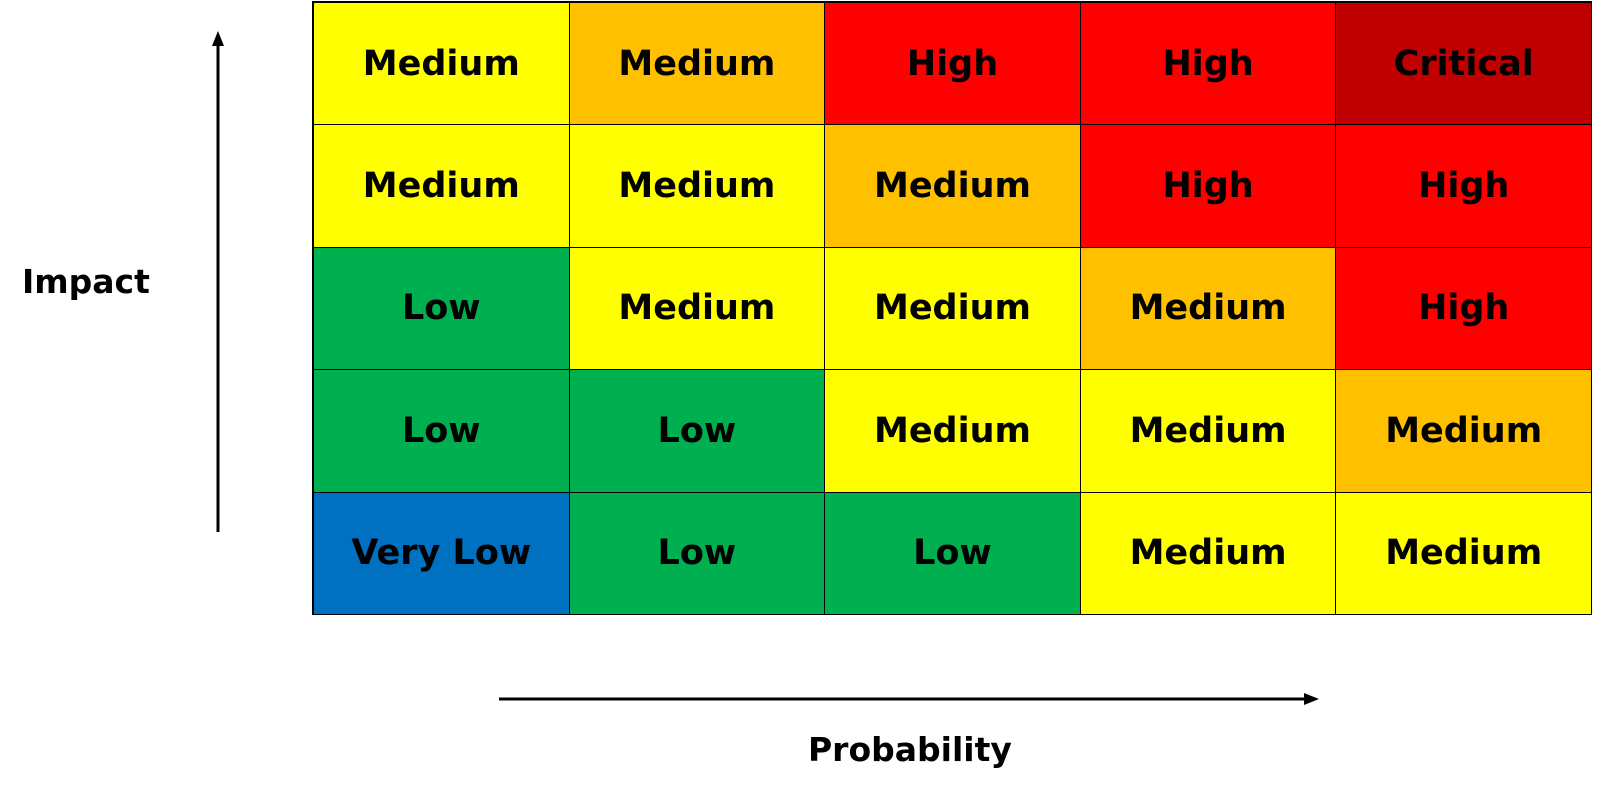 Image resolution: width=1598 pixels, height=805 pixels. Describe the element at coordinates (218, 38) in the screenshot. I see `impact-arrow-head` at that location.